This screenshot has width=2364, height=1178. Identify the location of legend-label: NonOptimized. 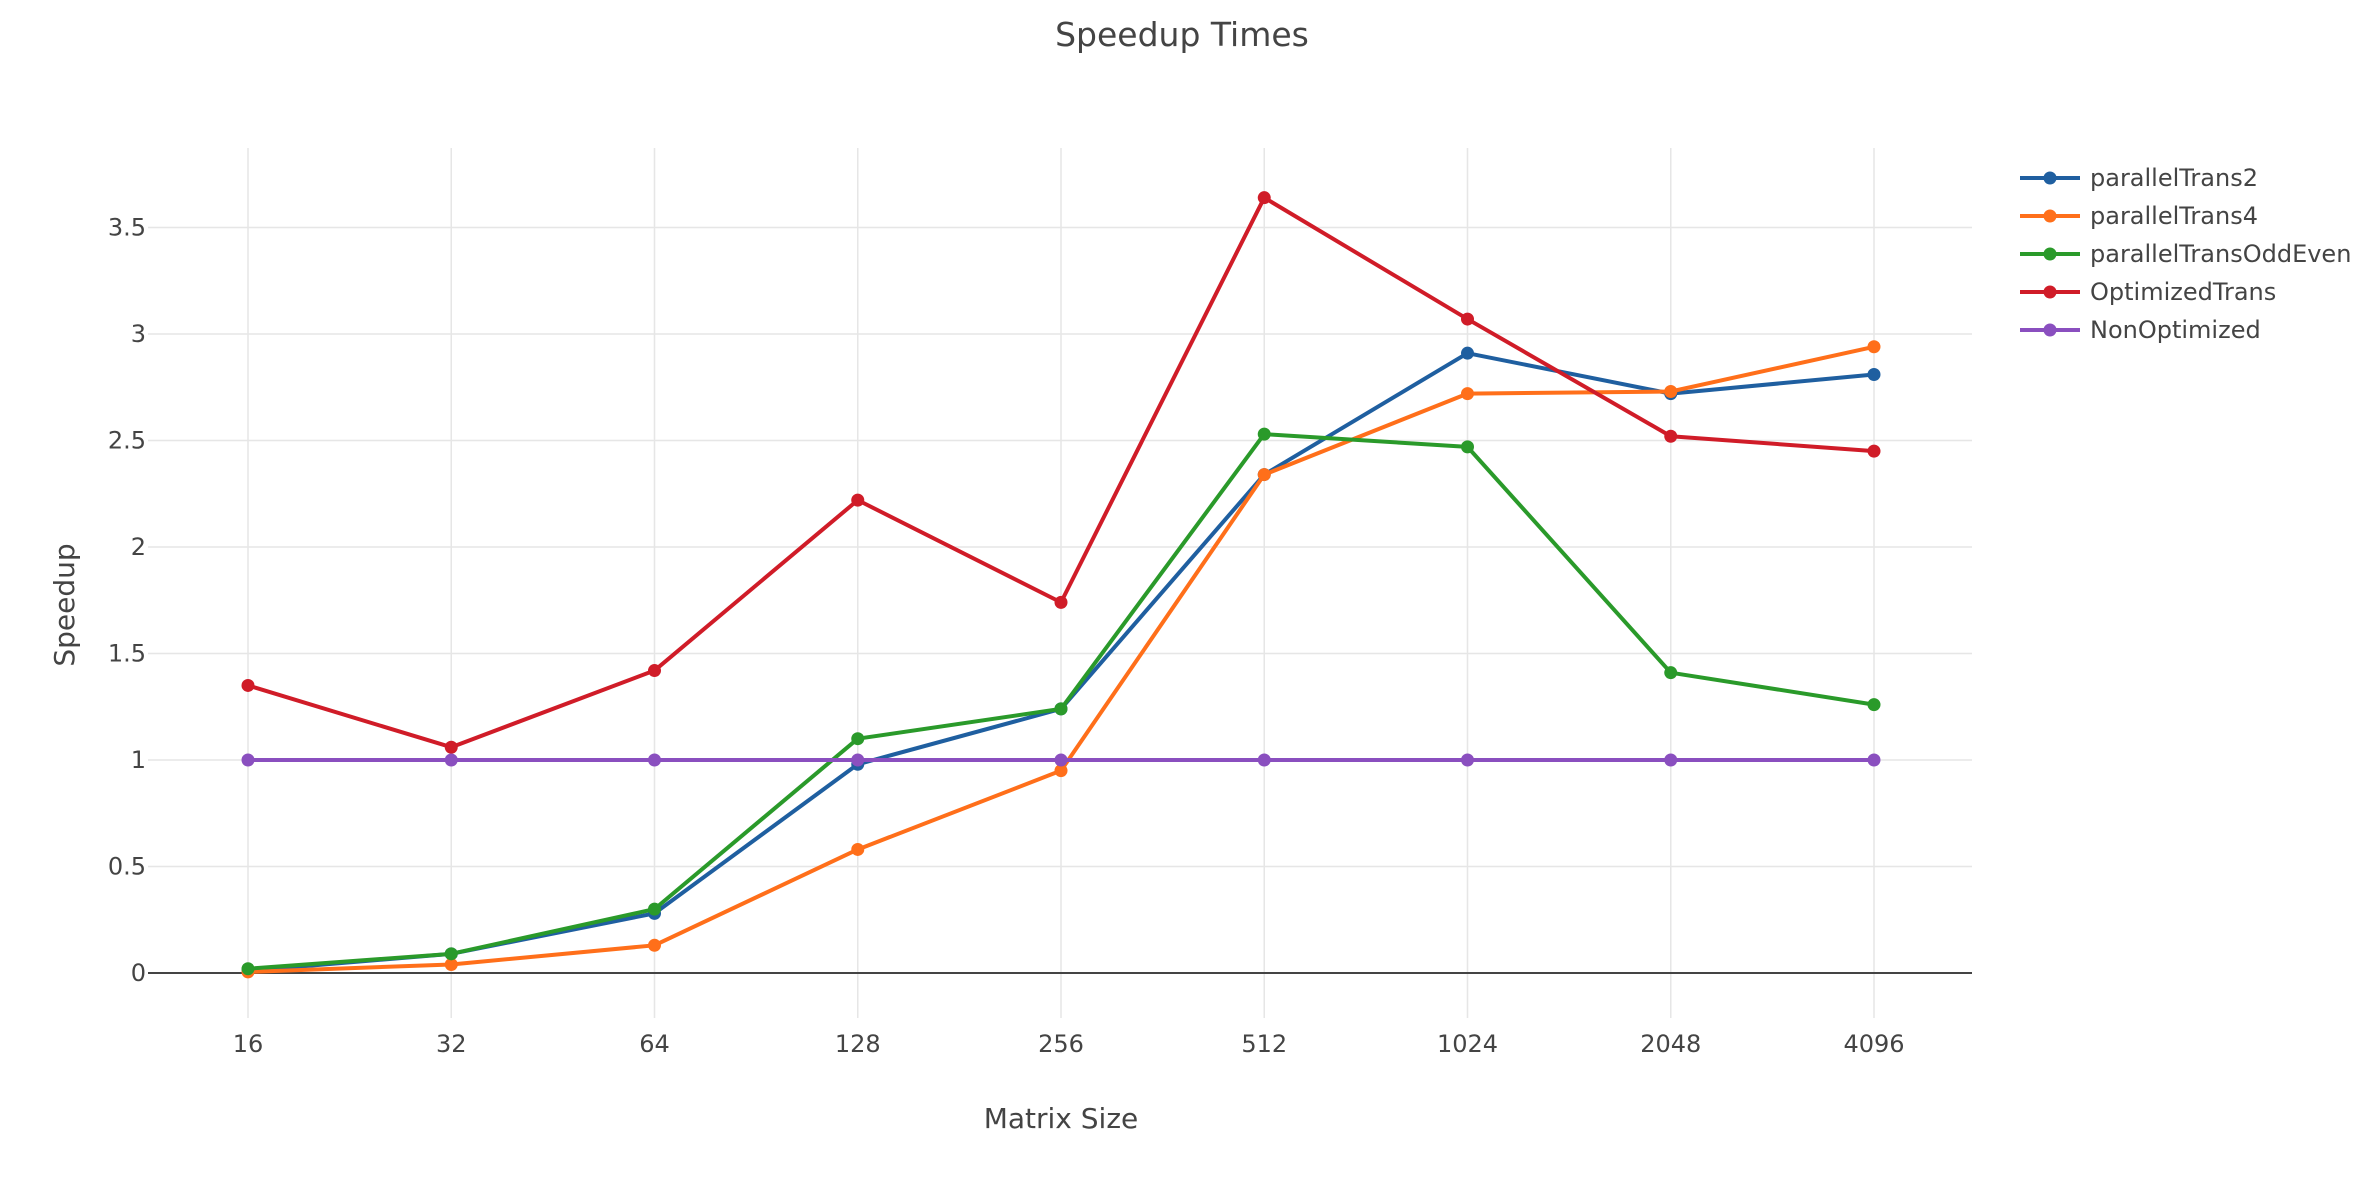
(2175, 330).